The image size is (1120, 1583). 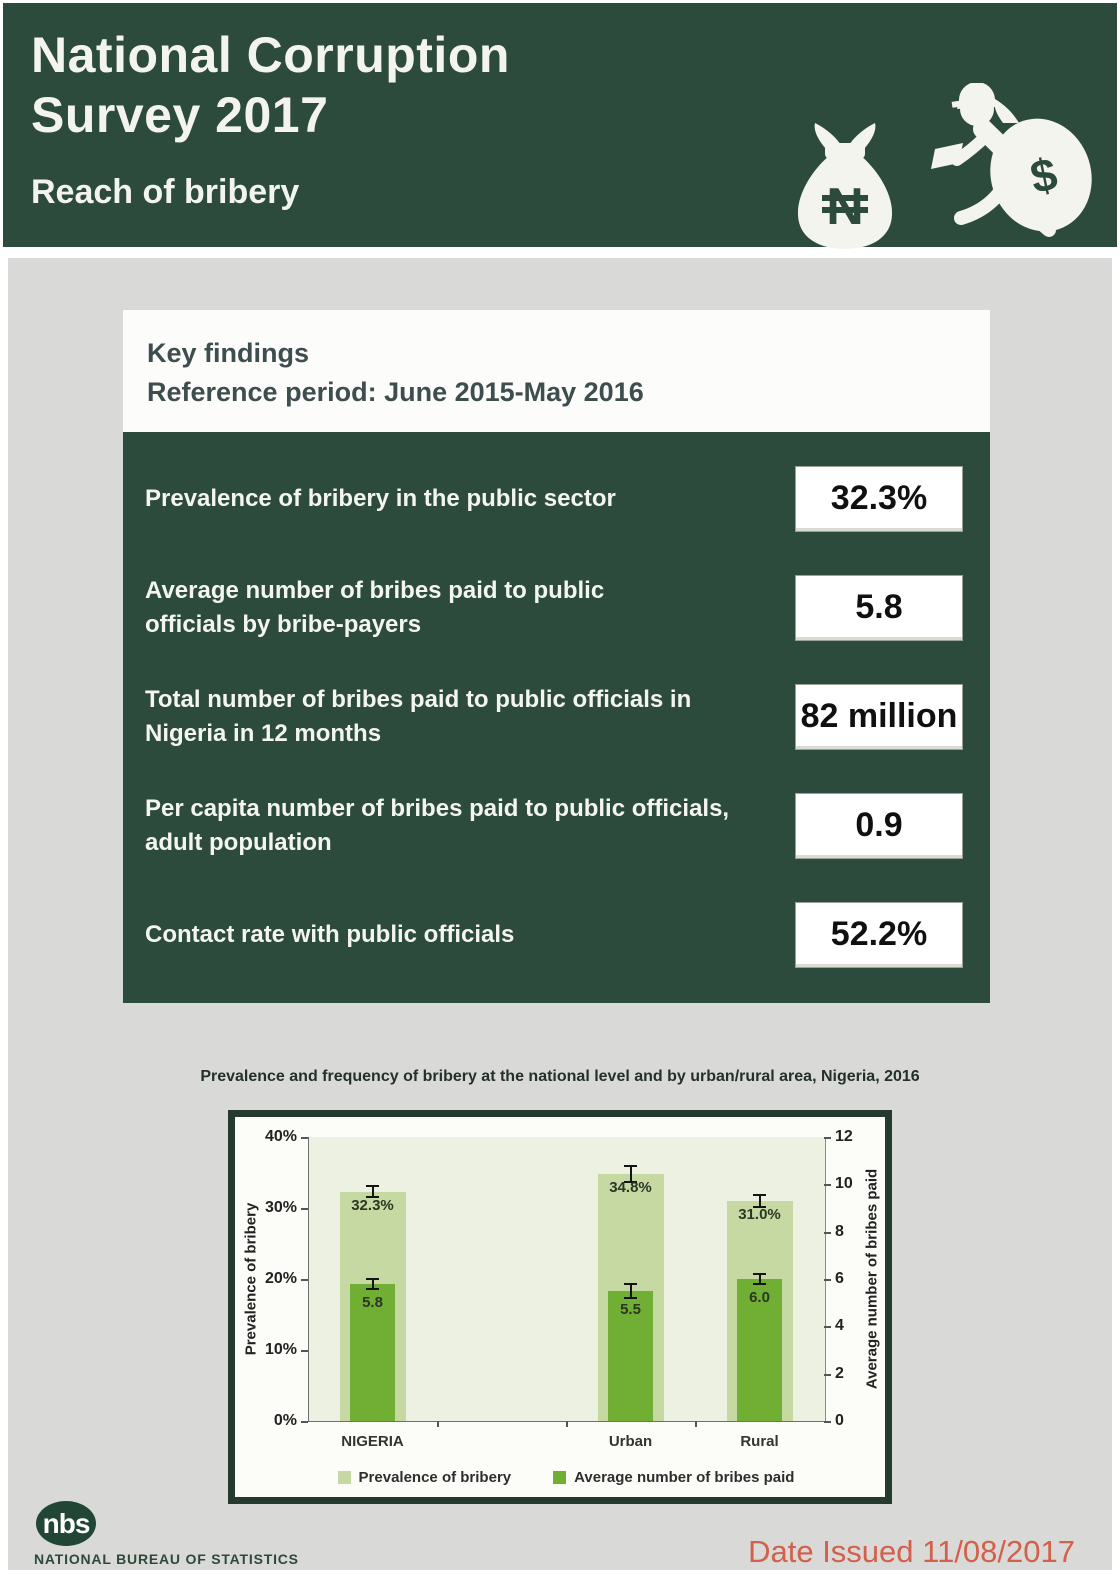 I want to click on nbs-logo-text: nbs, so click(x=66, y=1523).